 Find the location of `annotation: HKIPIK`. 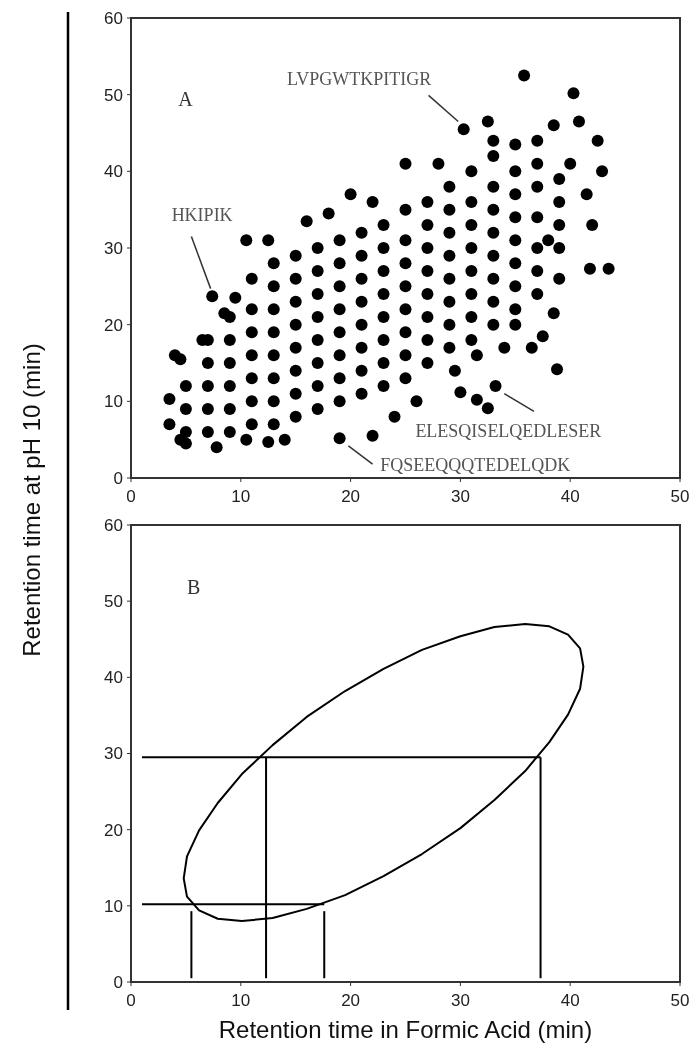

annotation: HKIPIK is located at coordinates (202, 215).